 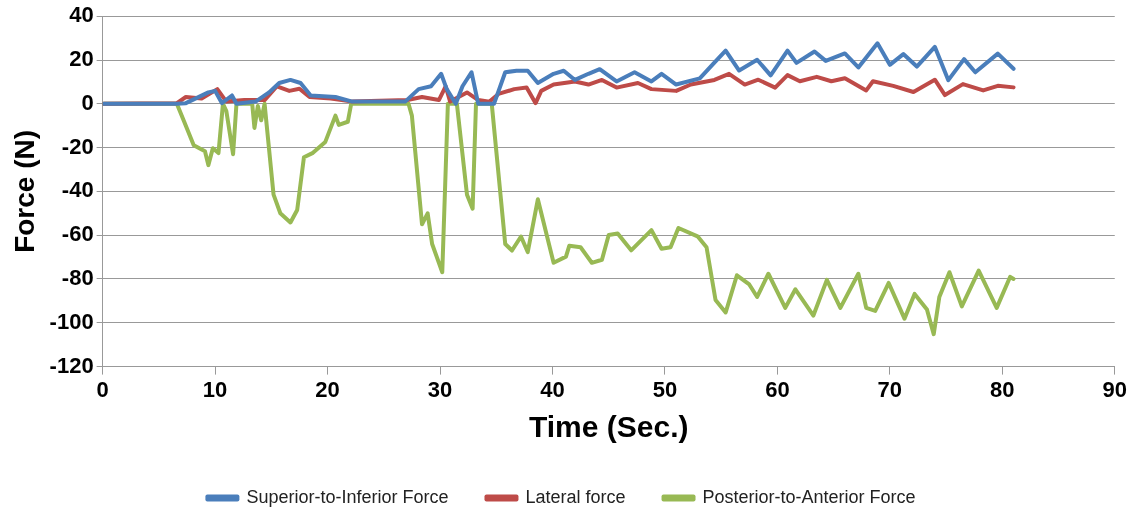 I want to click on y-tick-label: -40, so click(x=77, y=190).